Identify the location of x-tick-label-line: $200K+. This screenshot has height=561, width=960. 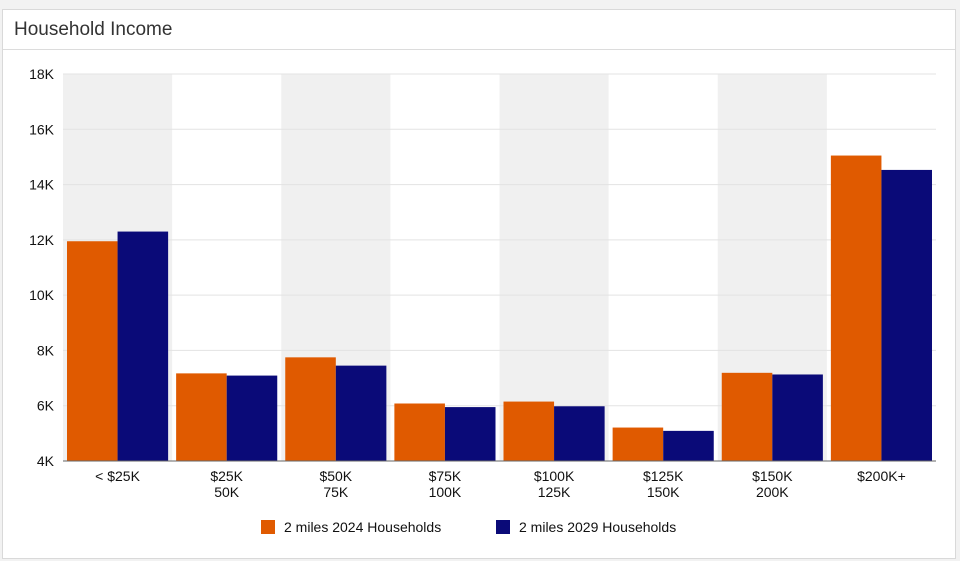
(881, 476).